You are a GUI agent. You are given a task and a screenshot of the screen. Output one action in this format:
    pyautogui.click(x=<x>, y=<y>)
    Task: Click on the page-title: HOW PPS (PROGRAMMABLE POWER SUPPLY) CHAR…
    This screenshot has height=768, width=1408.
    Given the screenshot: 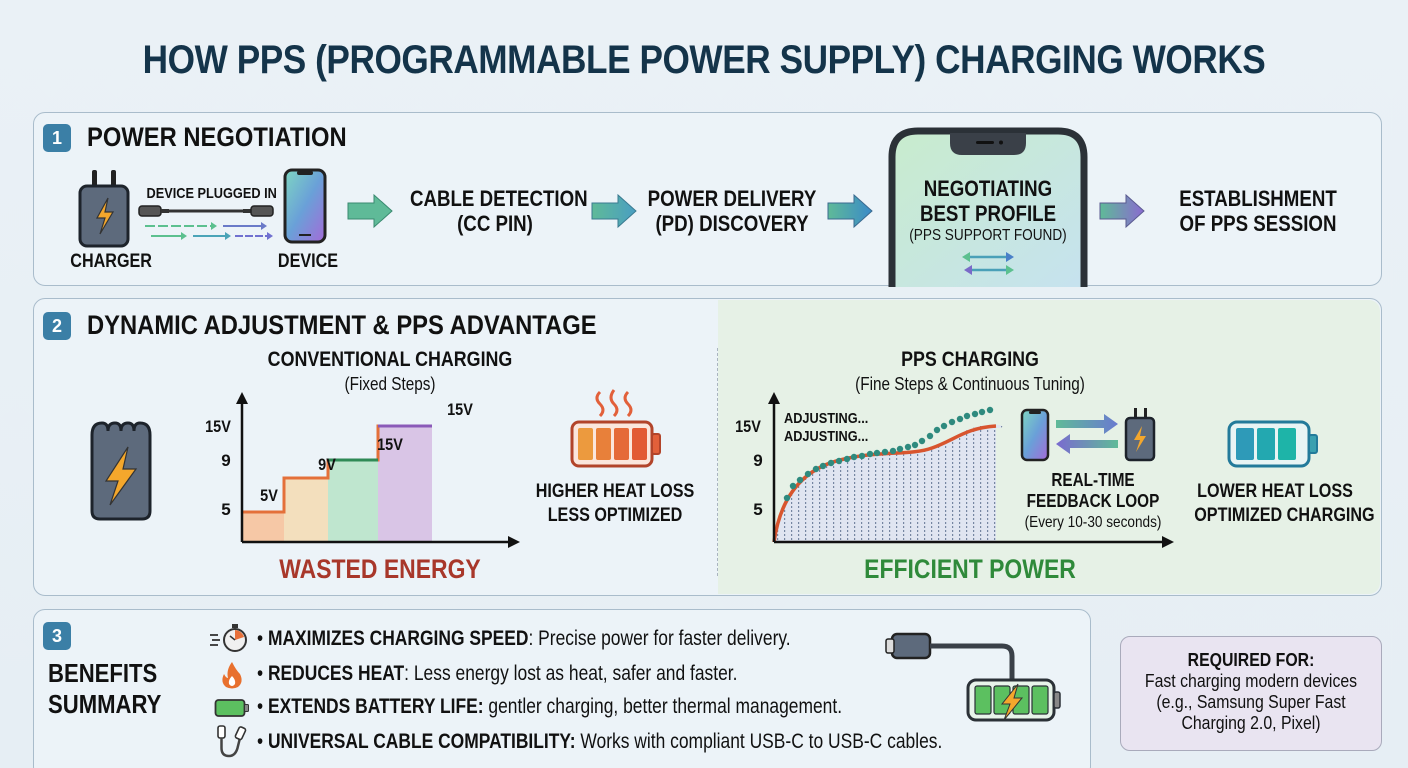 What is the action you would take?
    pyautogui.click(x=704, y=60)
    